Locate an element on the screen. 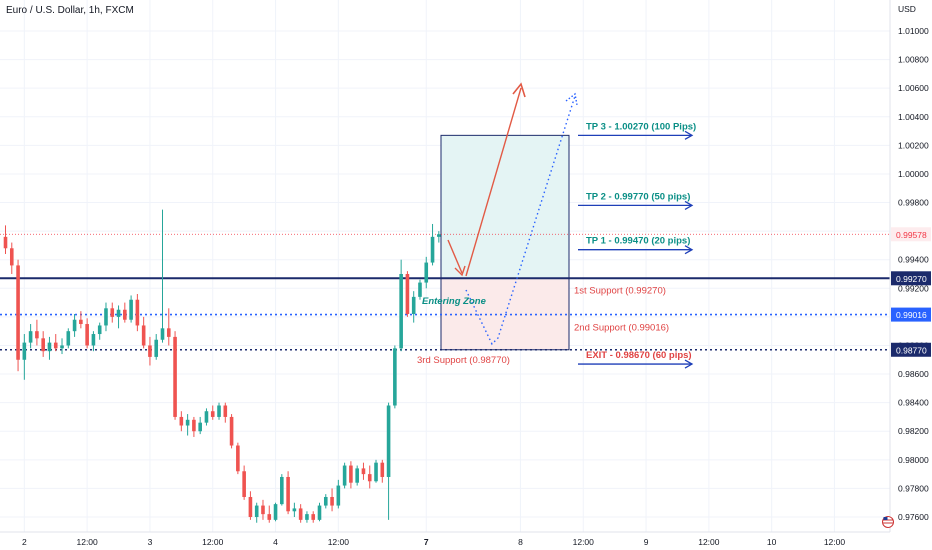 The height and width of the screenshot is (550, 932). trade-zones is located at coordinates (505, 242).